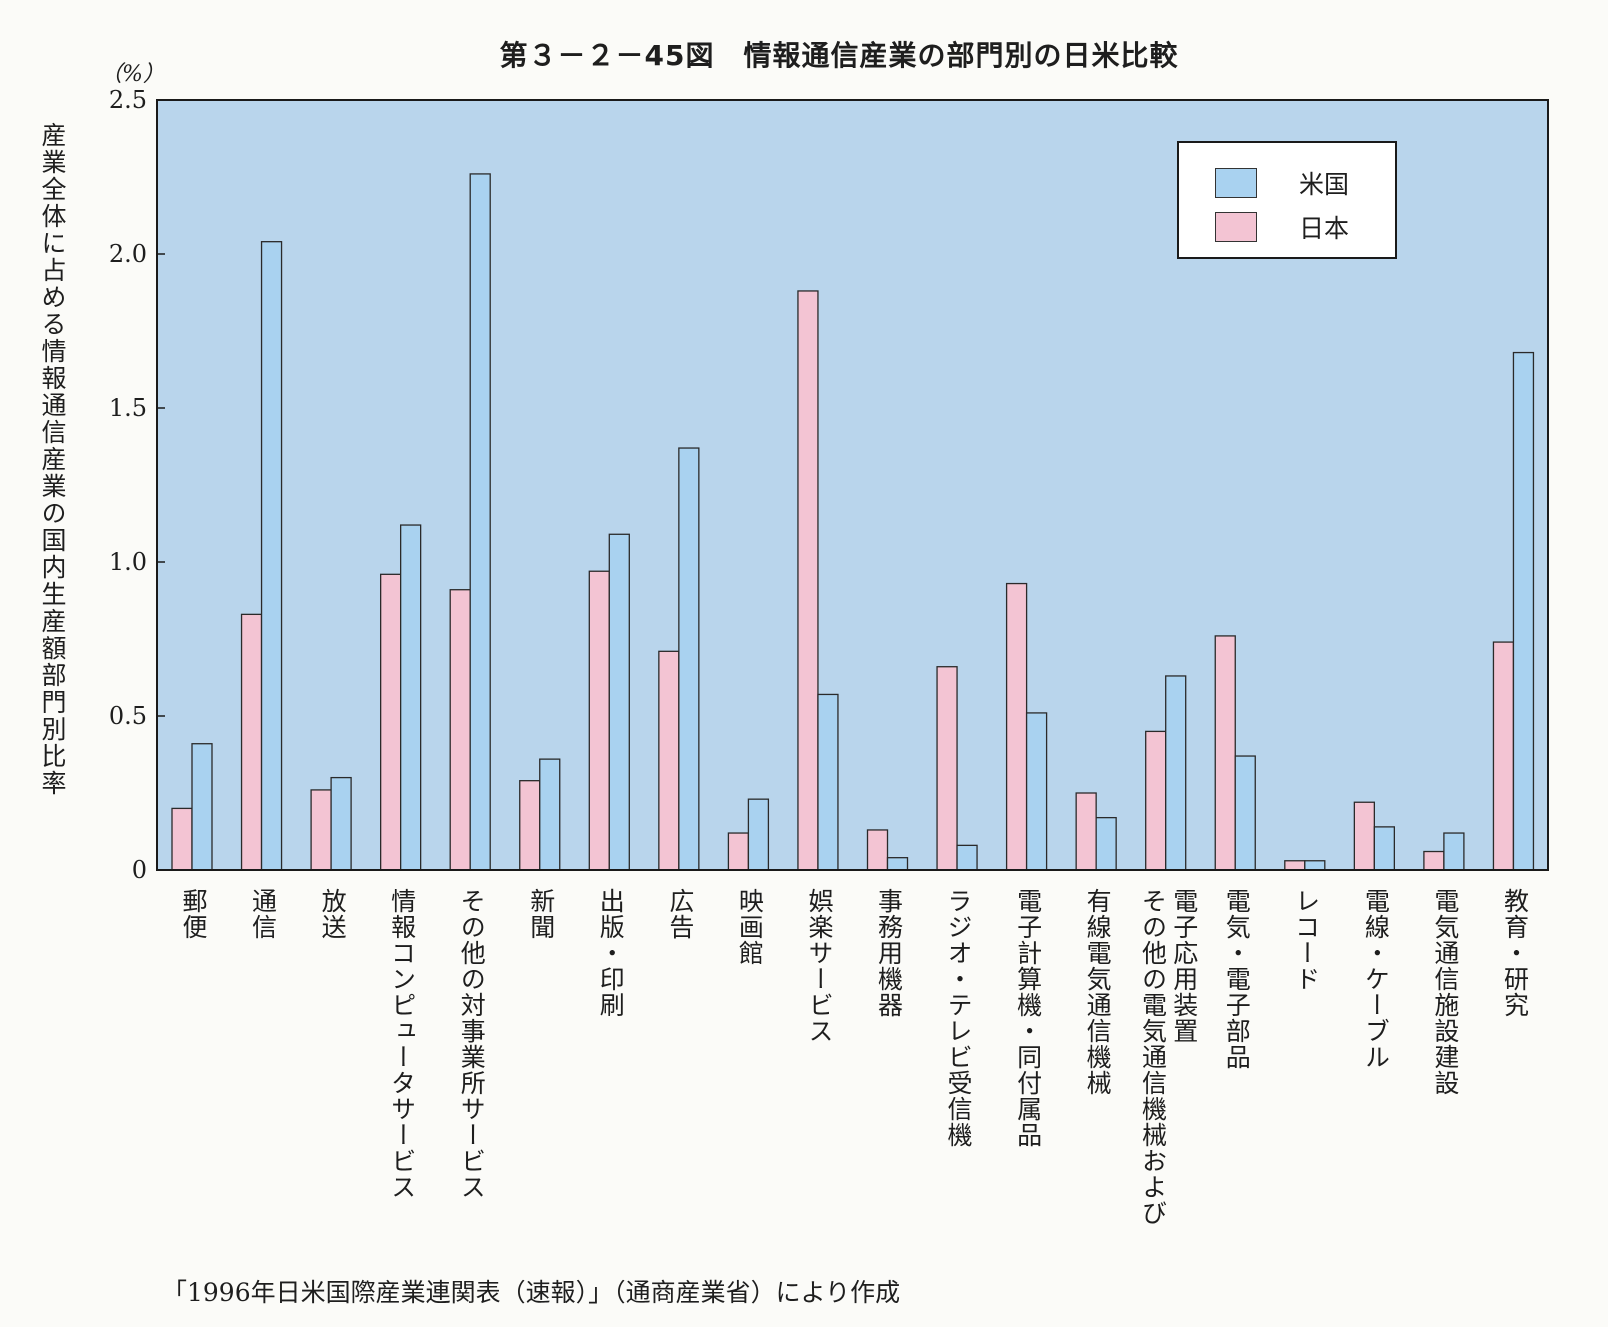 The width and height of the screenshot is (1608, 1327). I want to click on y-tick-label: 0, so click(139, 870).